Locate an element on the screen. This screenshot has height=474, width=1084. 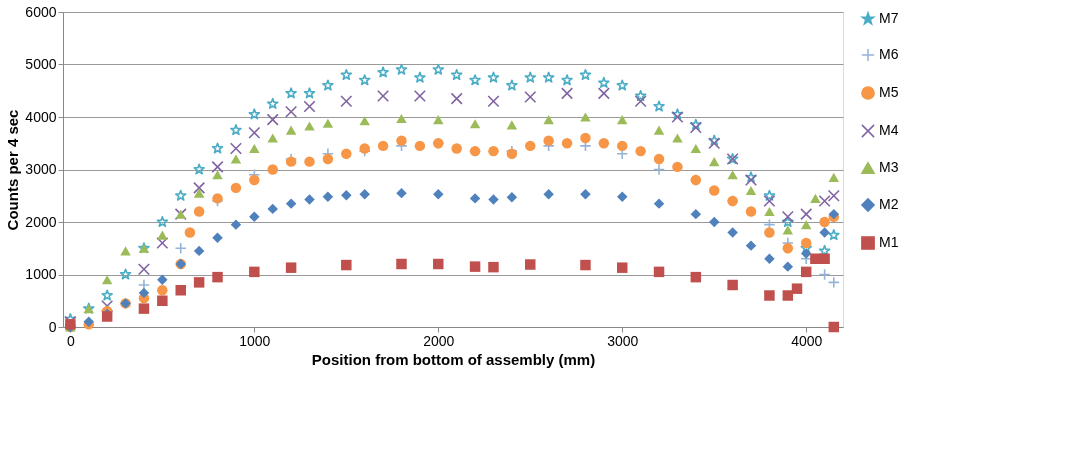
x-tick-label: 0 is located at coordinates (70, 340).